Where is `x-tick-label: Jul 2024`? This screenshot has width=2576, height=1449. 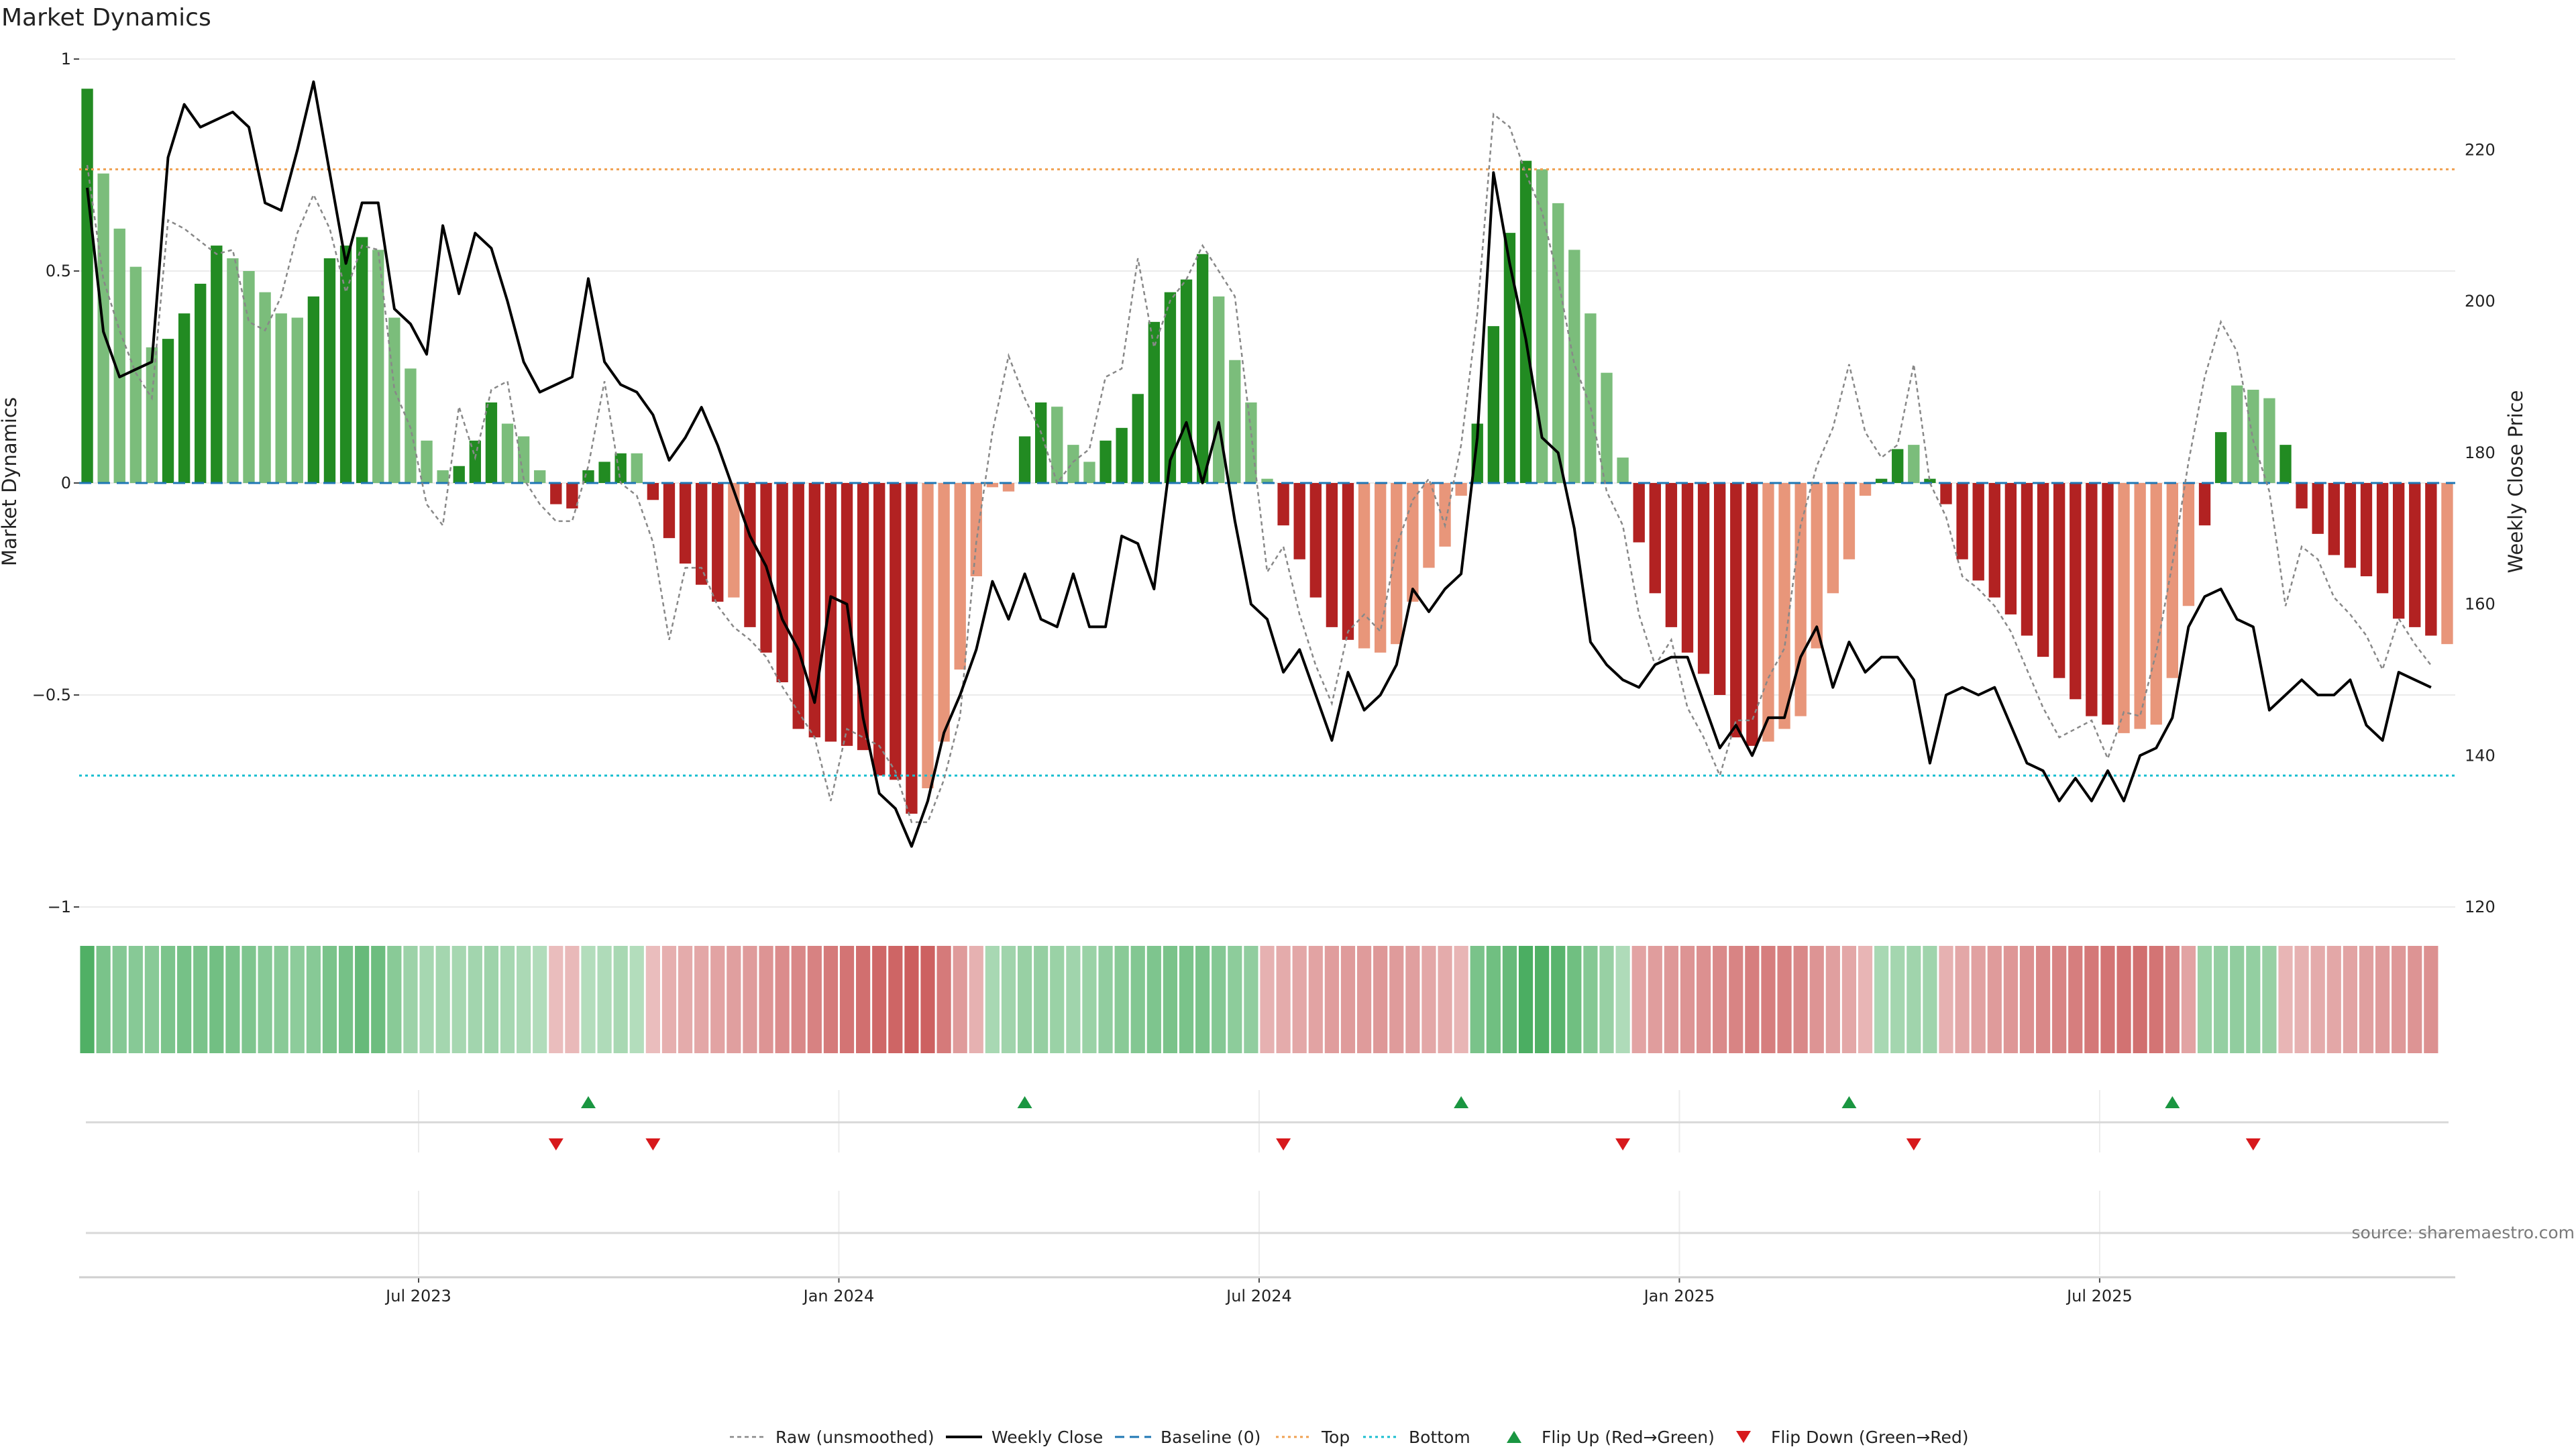 x-tick-label: Jul 2024 is located at coordinates (1258, 1296).